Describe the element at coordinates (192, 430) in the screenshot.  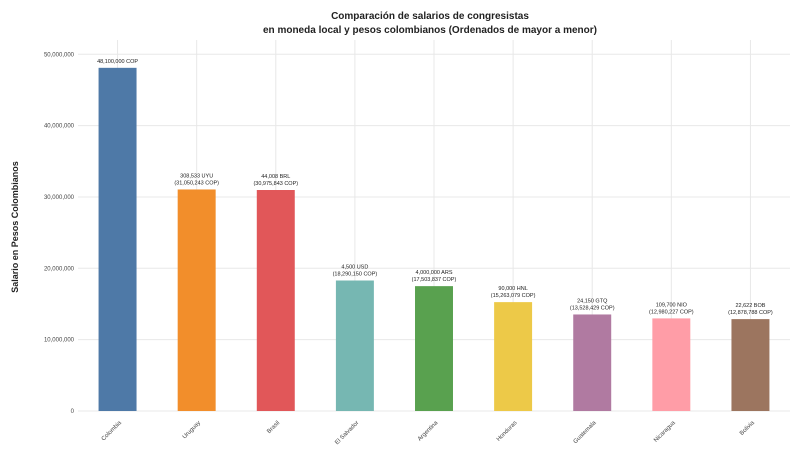
I see `x-tick-label: Uruguay` at that location.